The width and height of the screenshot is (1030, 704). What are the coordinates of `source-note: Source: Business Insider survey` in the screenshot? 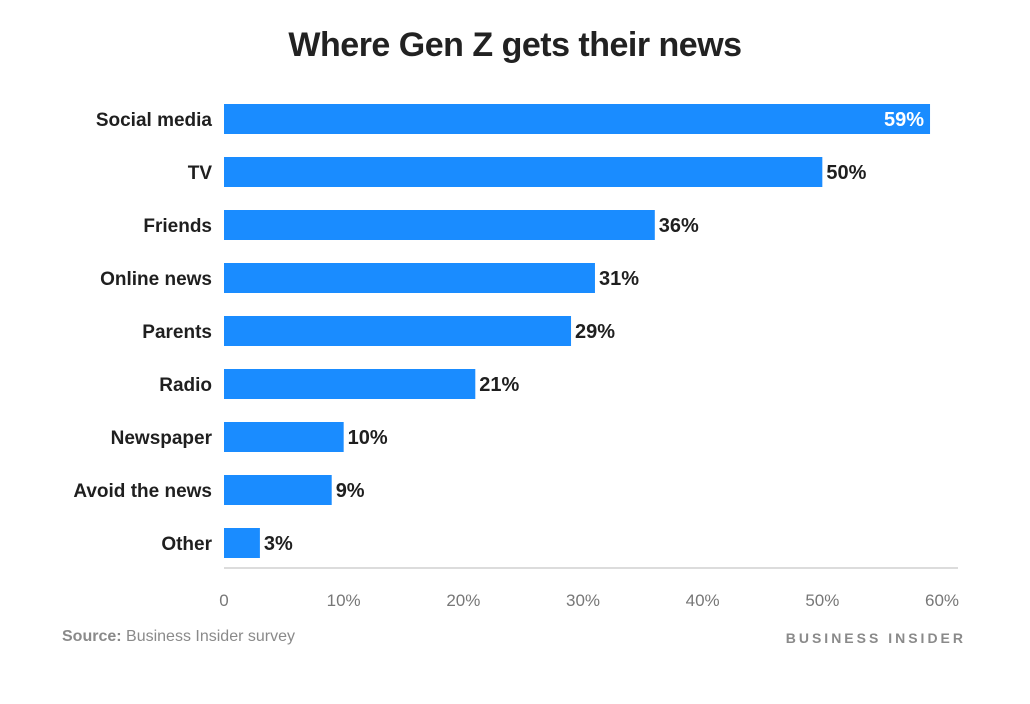 It's located at (178, 637).